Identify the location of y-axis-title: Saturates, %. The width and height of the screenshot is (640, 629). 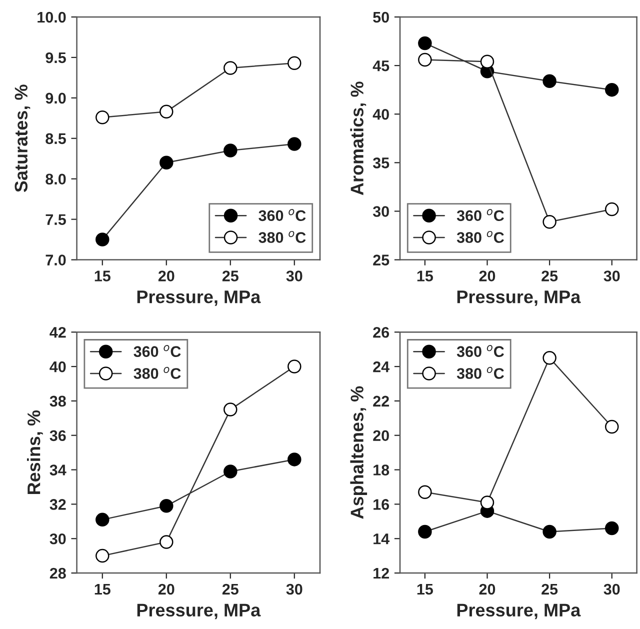
(22, 138).